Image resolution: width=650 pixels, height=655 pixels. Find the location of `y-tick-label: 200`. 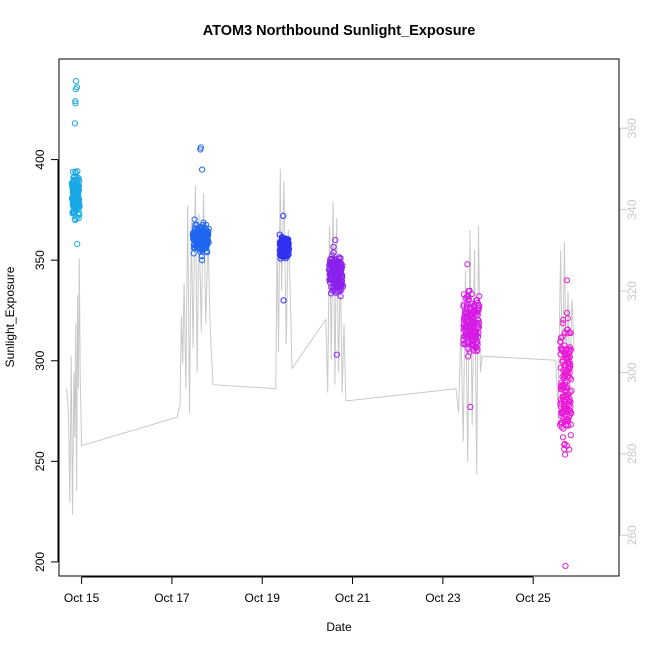

y-tick-label: 200 is located at coordinates (40, 562).